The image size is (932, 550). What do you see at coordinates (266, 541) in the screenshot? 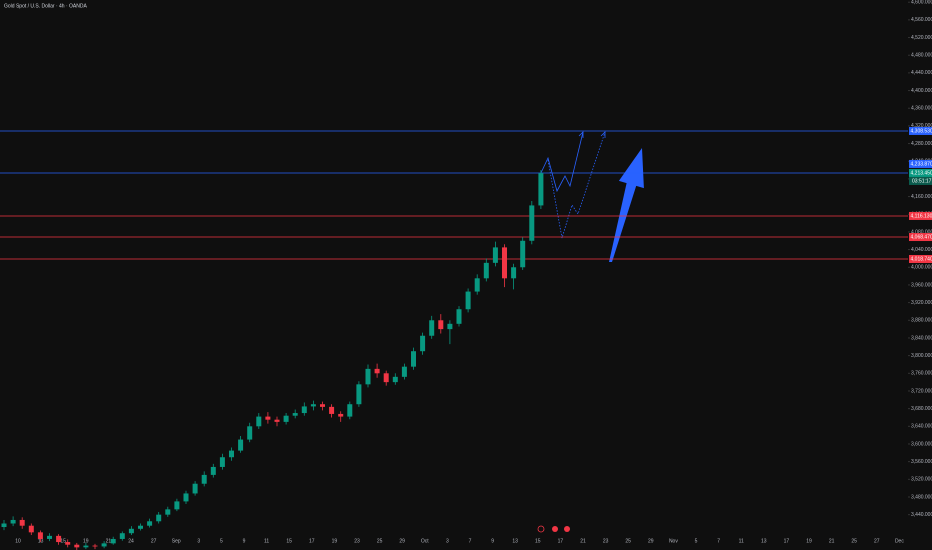
I see `x-tick-label: 11` at bounding box center [266, 541].